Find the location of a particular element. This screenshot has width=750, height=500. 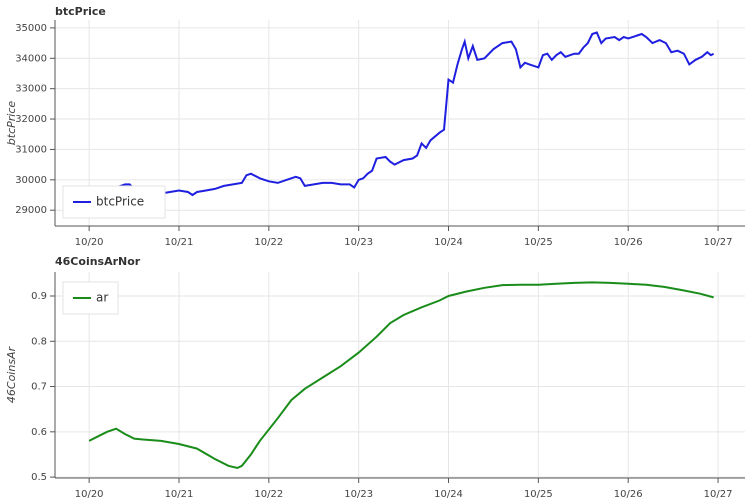

y-tick-label: 34000 is located at coordinates (31, 58).